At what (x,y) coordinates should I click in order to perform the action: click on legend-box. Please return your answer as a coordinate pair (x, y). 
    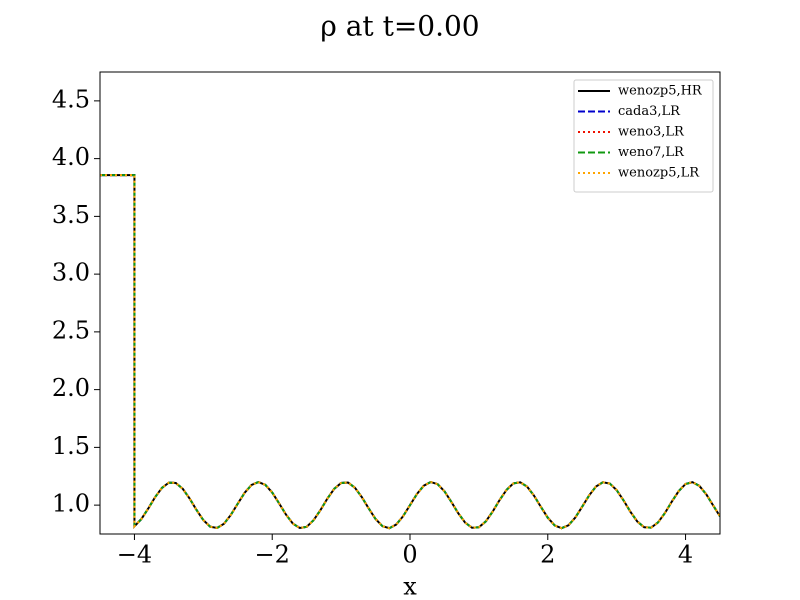
    Looking at the image, I should click on (643, 136).